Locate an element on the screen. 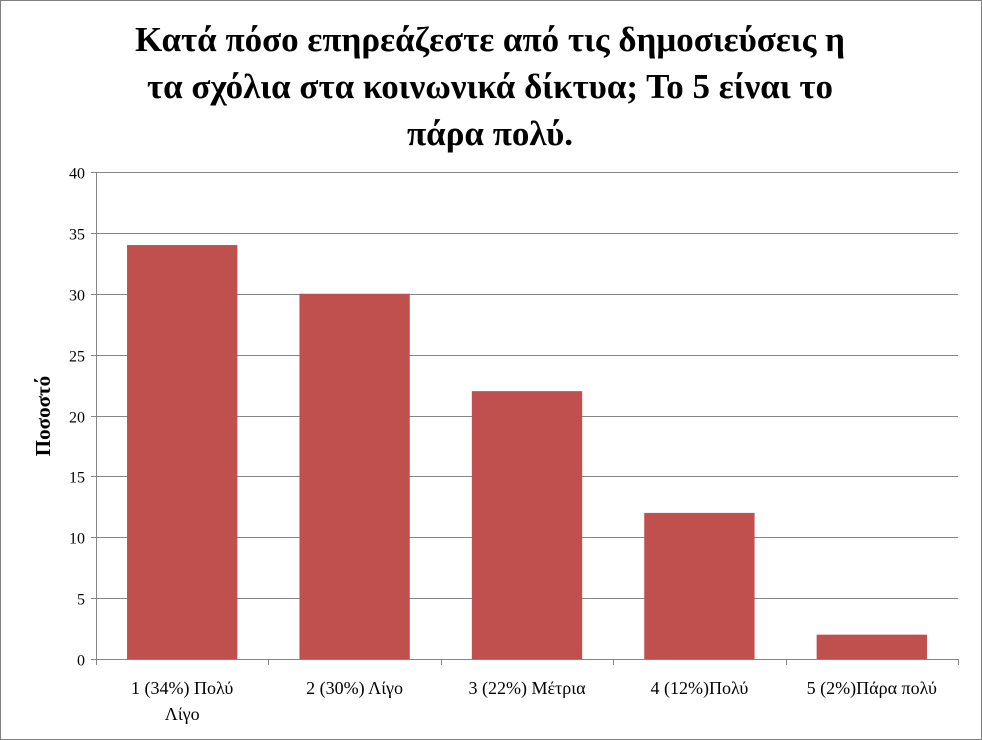 Image resolution: width=982 pixels, height=740 pixels. y-tick-label: 10 is located at coordinates (77, 539).